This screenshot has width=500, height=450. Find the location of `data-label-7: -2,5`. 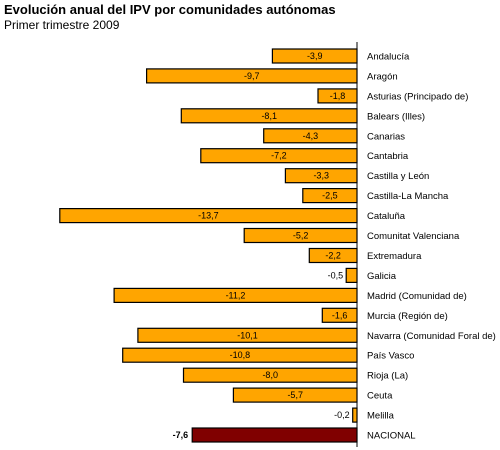

data-label-7: -2,5 is located at coordinates (330, 196).